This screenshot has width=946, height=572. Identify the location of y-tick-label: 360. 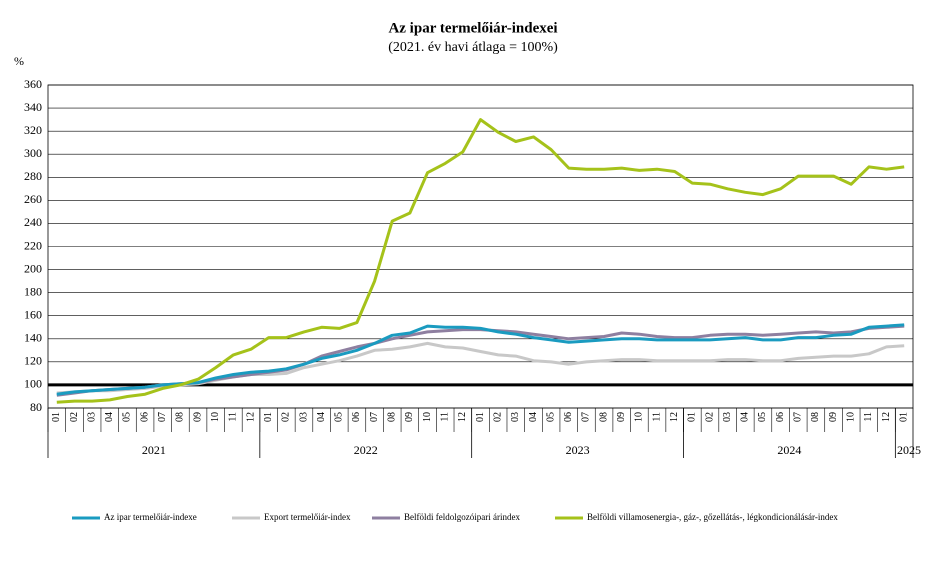
(33, 84).